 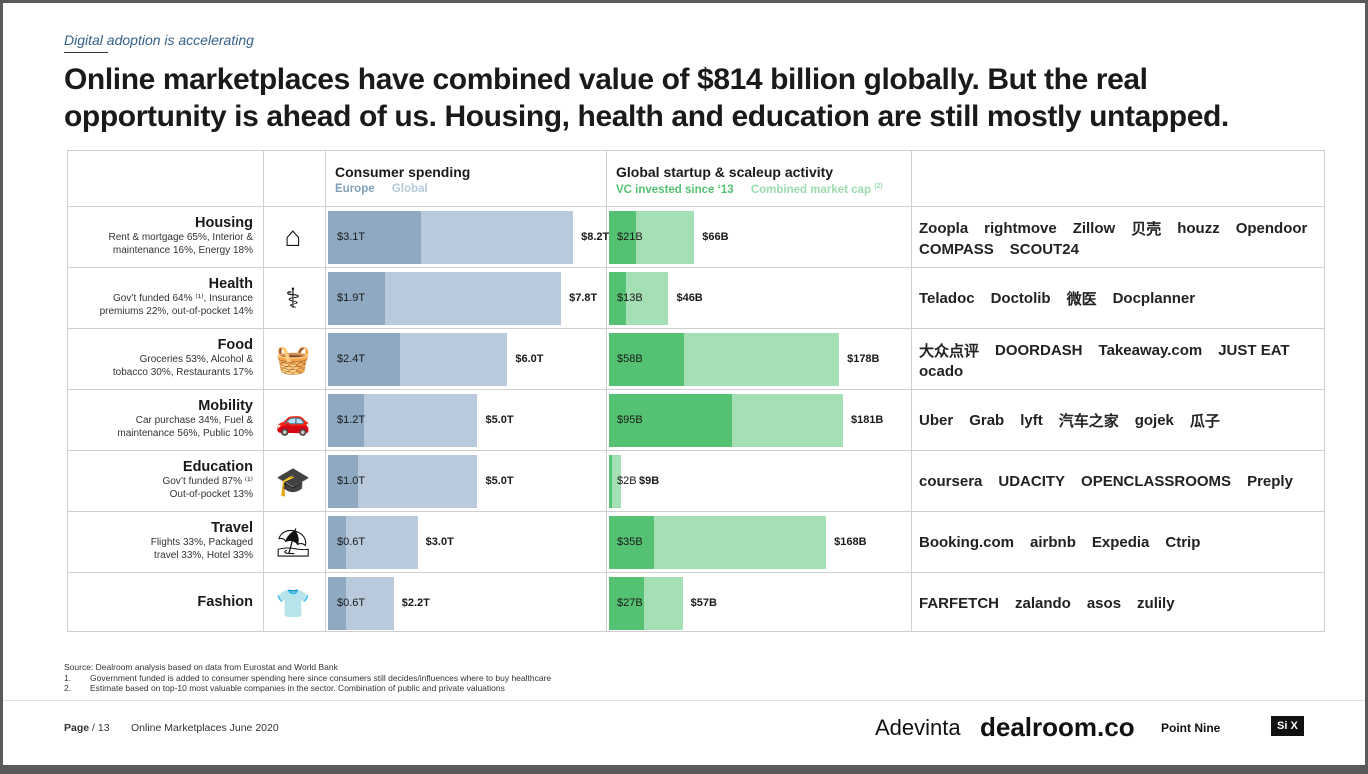 What do you see at coordinates (225, 406) in the screenshot?
I see `category-name: Mobility` at bounding box center [225, 406].